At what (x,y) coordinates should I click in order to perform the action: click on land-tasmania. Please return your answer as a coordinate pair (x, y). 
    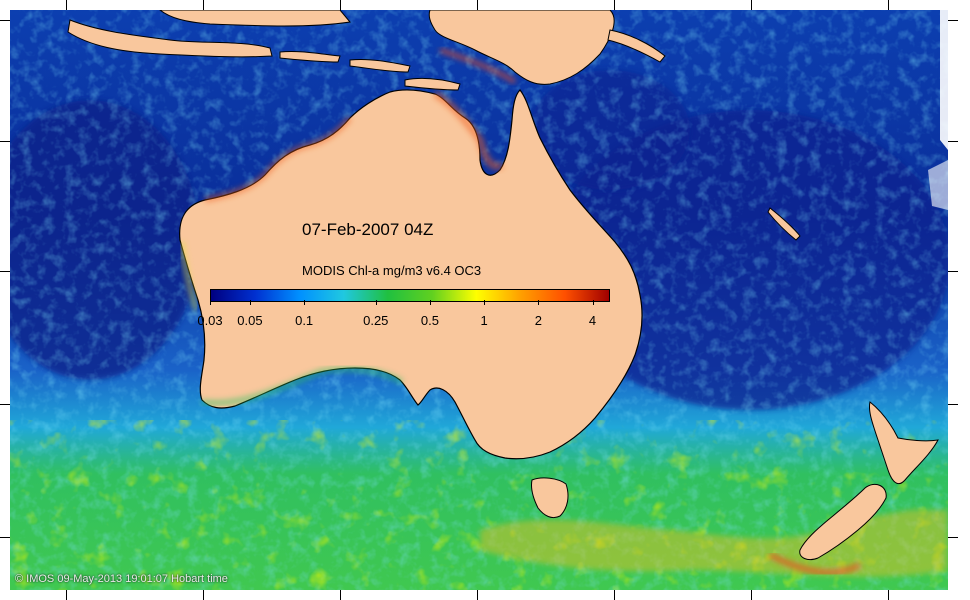
    Looking at the image, I should click on (550, 498).